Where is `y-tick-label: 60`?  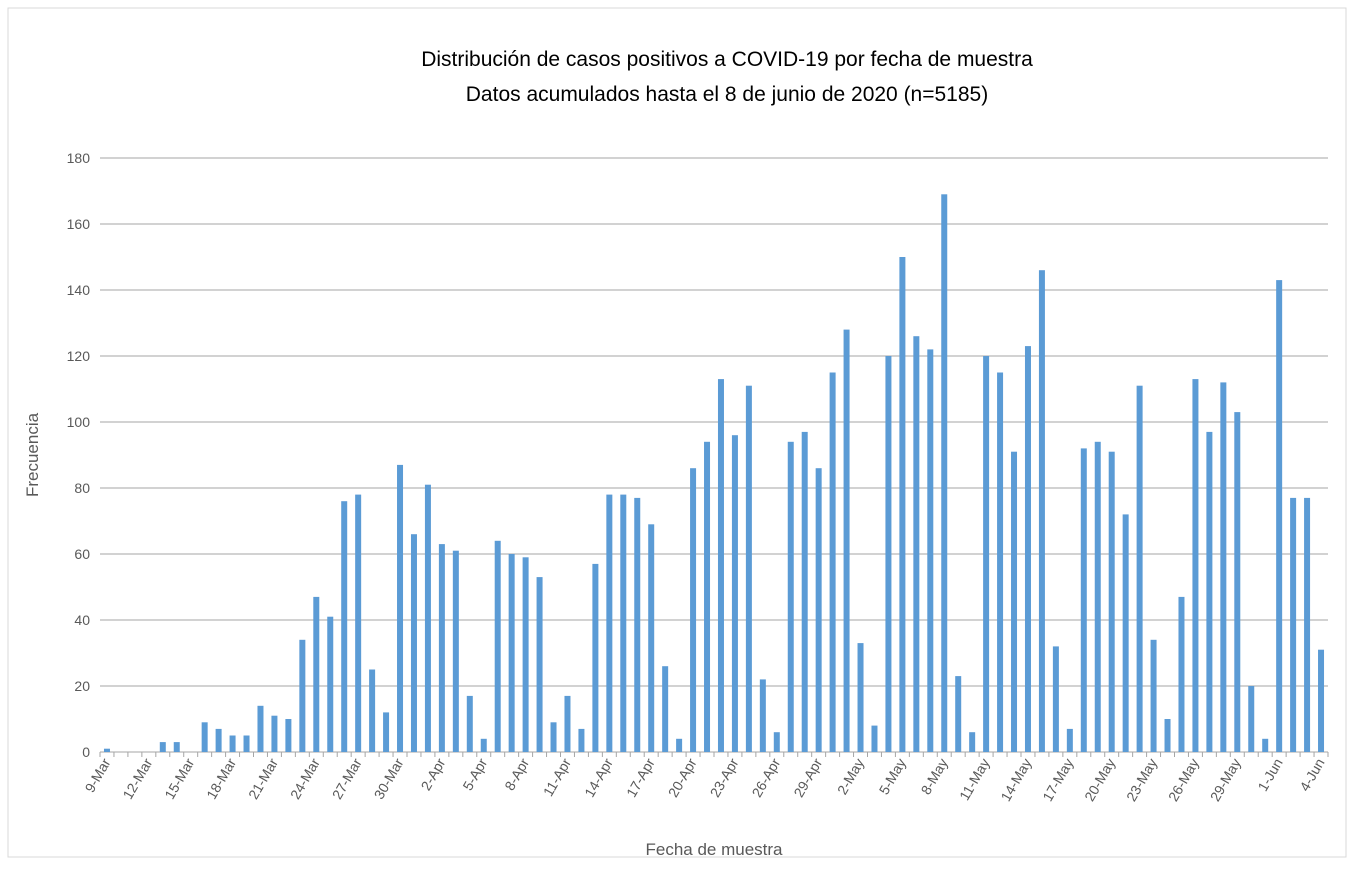 y-tick-label: 60 is located at coordinates (82, 554).